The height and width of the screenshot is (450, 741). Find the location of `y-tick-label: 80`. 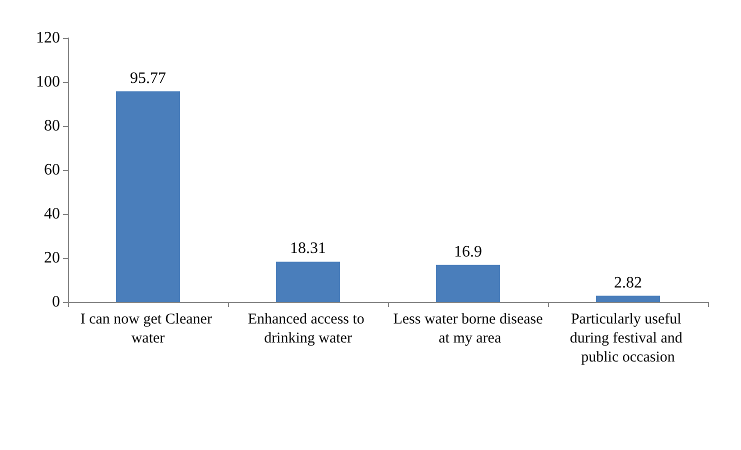

y-tick-label: 80 is located at coordinates (52, 126).